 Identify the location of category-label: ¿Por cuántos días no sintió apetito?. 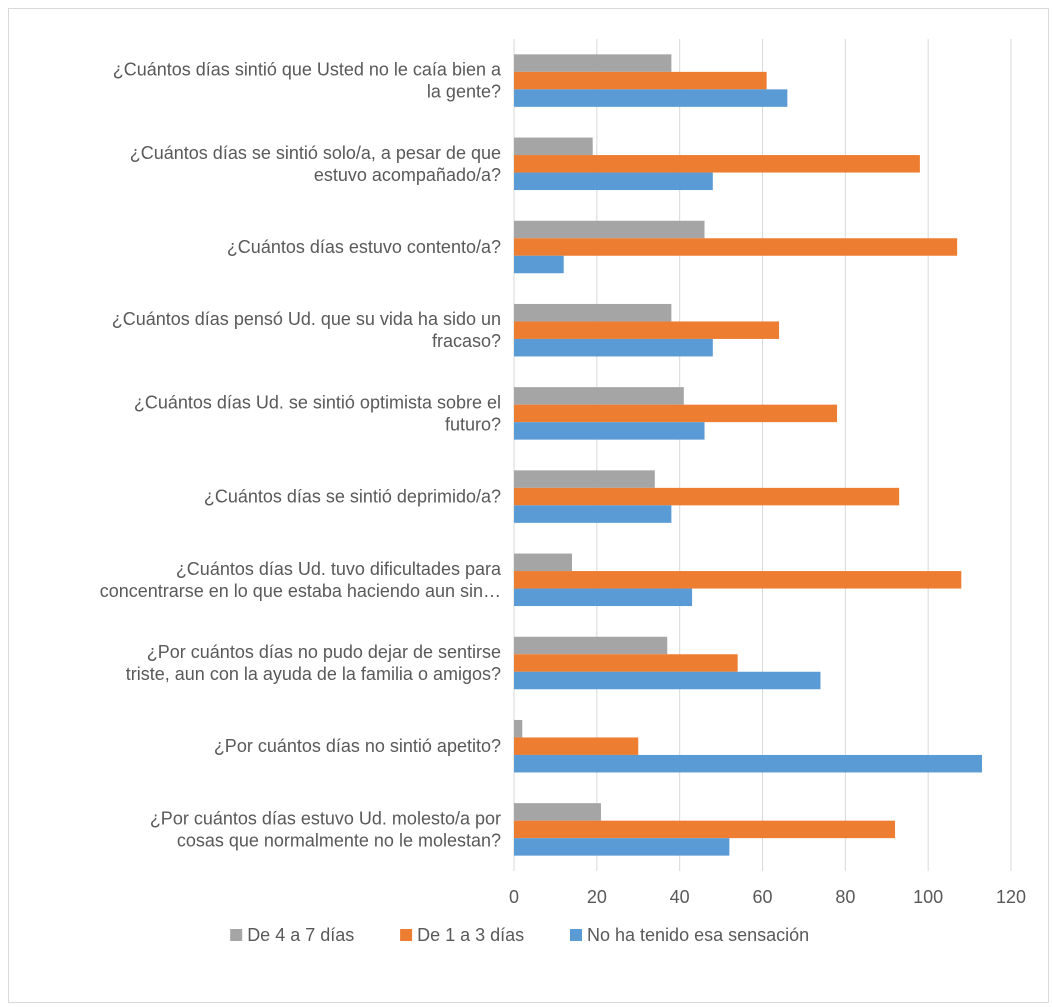
(357, 746).